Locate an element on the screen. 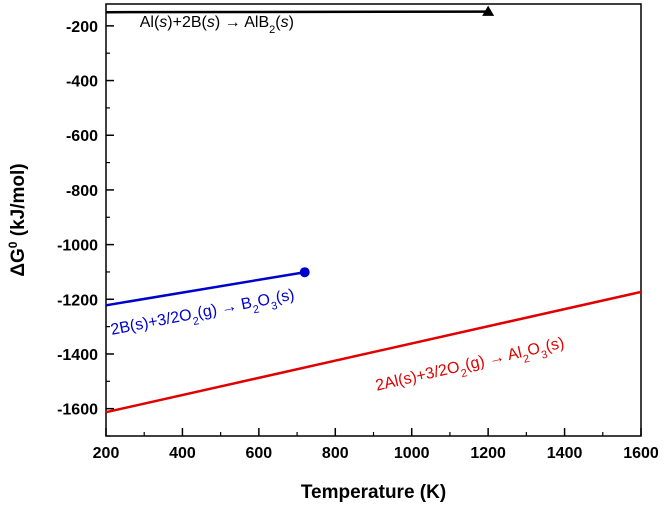  y-tick-label: -800 is located at coordinates (82, 191).